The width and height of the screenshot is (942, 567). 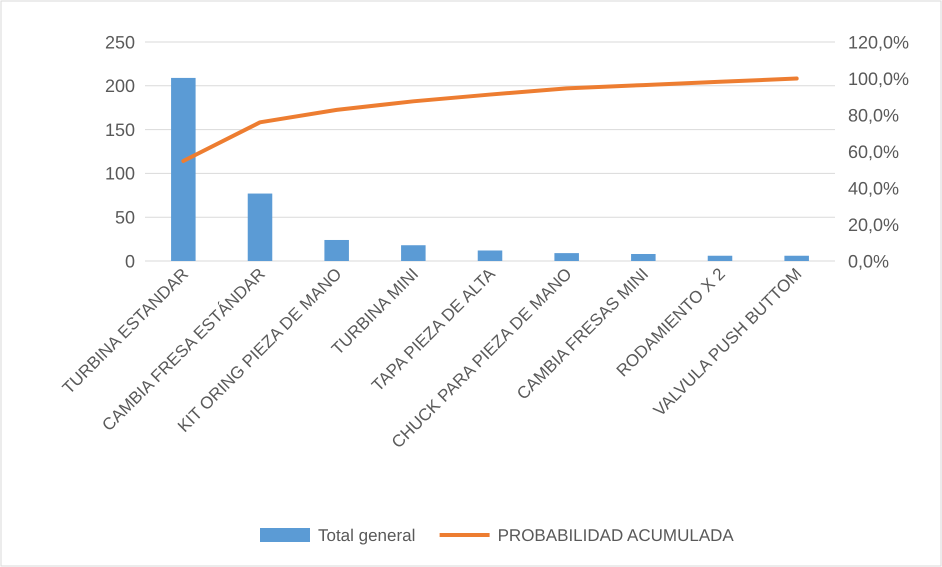 What do you see at coordinates (874, 188) in the screenshot?
I see `y2-tick-label: 40,0%` at bounding box center [874, 188].